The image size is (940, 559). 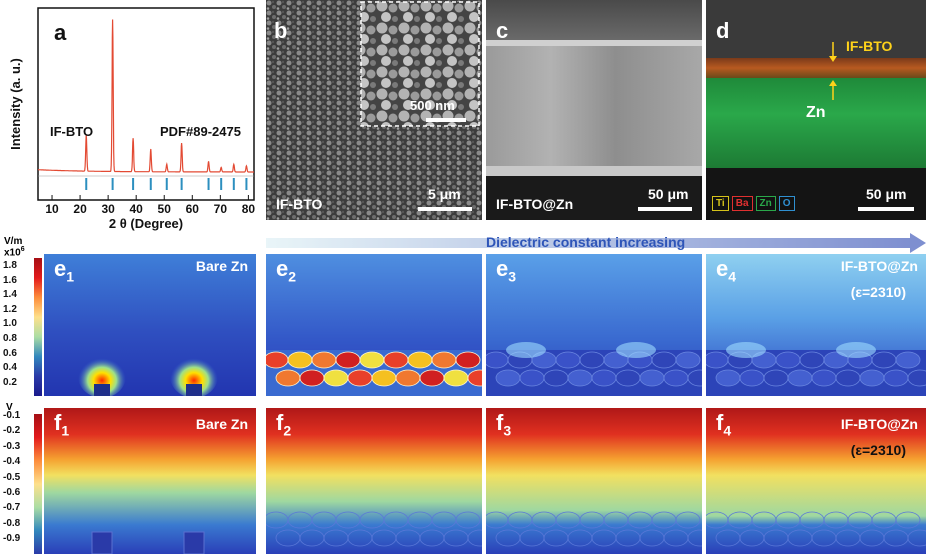 I want to click on zn-layer, so click(x=594, y=106).